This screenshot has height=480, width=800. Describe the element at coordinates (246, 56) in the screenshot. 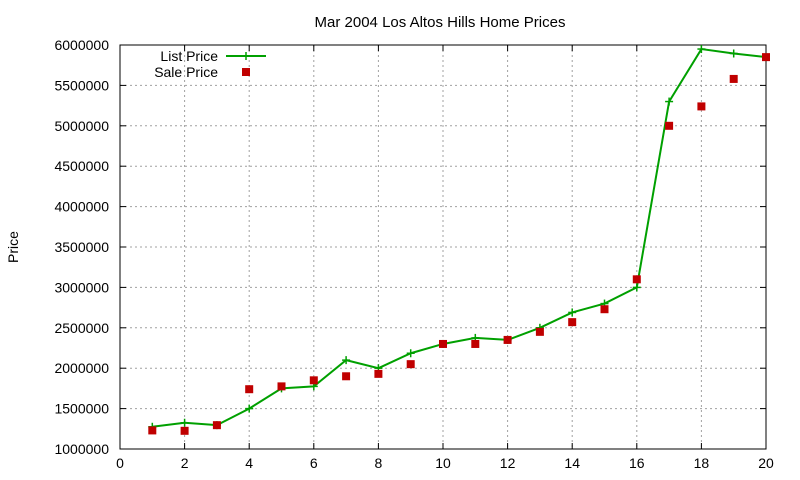

I see `legend-cross-swatch` at that location.